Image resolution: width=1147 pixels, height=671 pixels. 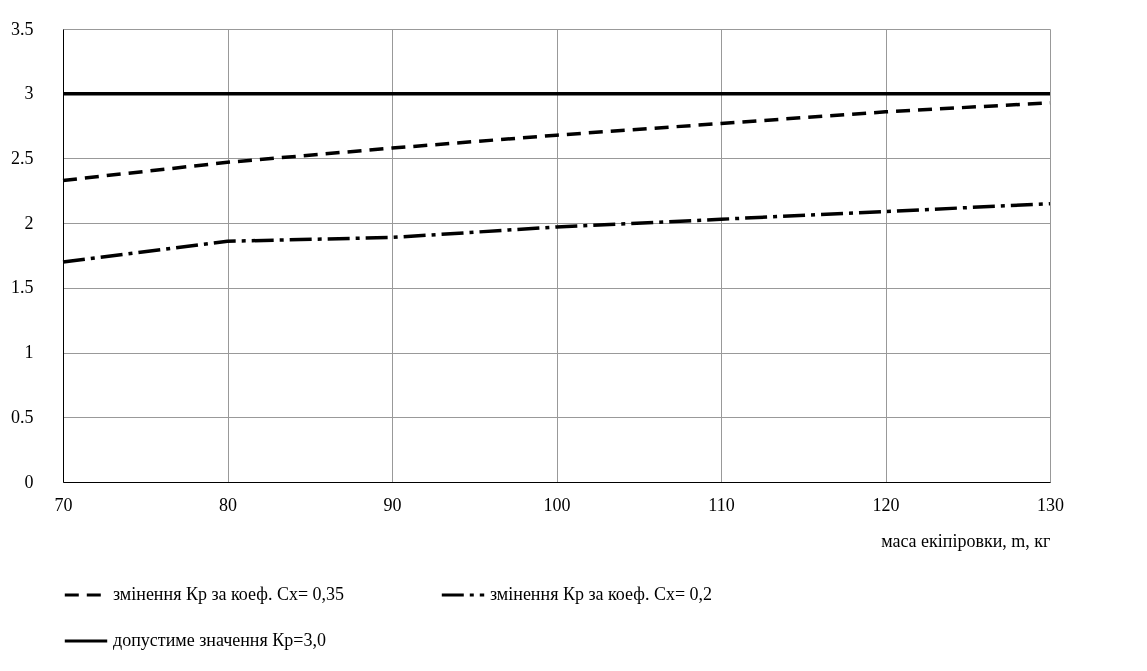 I want to click on x-axis-title: маса екіпіровки, m, кг, so click(x=966, y=540).